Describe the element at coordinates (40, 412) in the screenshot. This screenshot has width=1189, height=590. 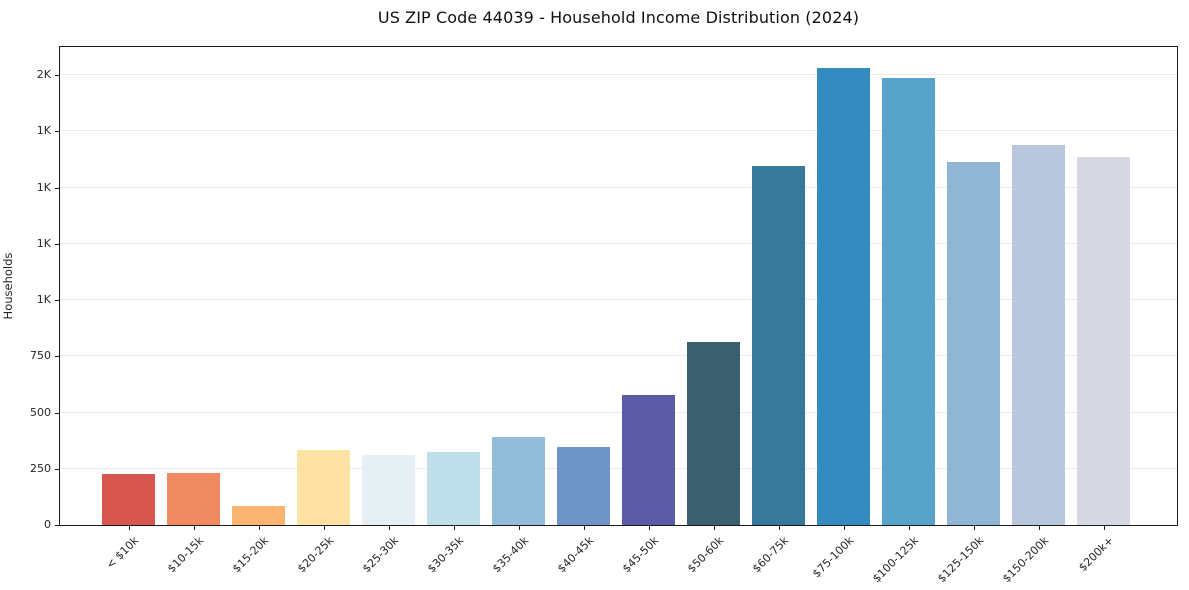
I see `y-tick-label: 500` at that location.